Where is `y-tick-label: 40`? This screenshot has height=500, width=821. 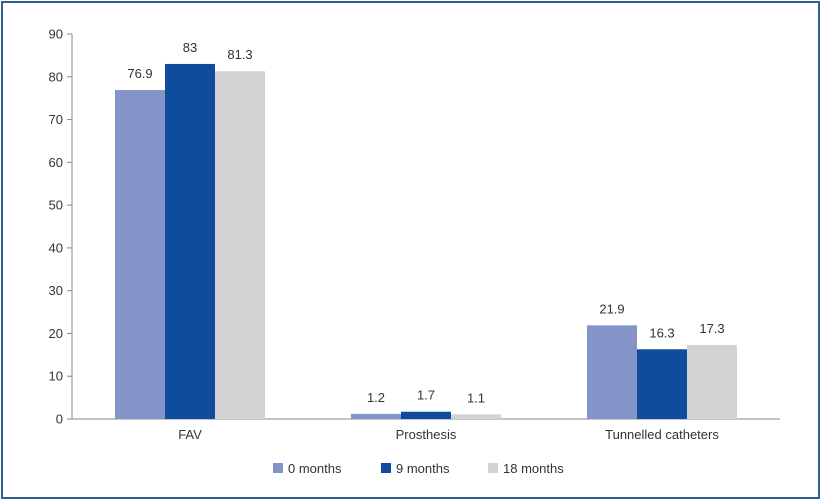
y-tick-label: 40 is located at coordinates (56, 247).